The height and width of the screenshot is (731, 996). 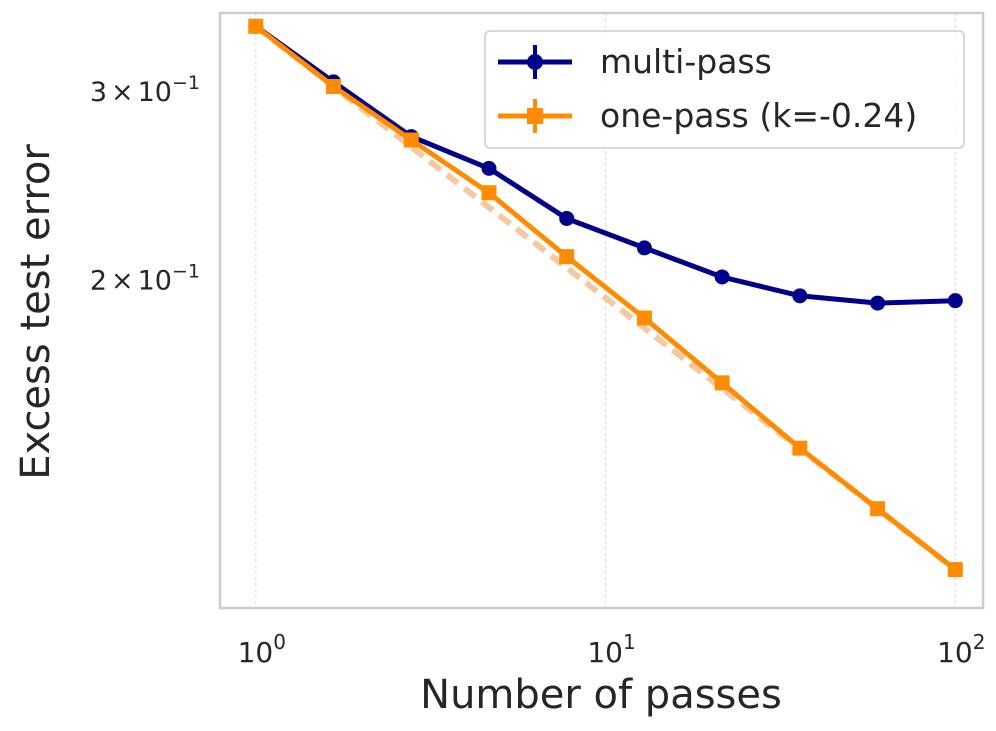 What do you see at coordinates (961, 649) in the screenshot?
I see `x-tick-label: 10²` at bounding box center [961, 649].